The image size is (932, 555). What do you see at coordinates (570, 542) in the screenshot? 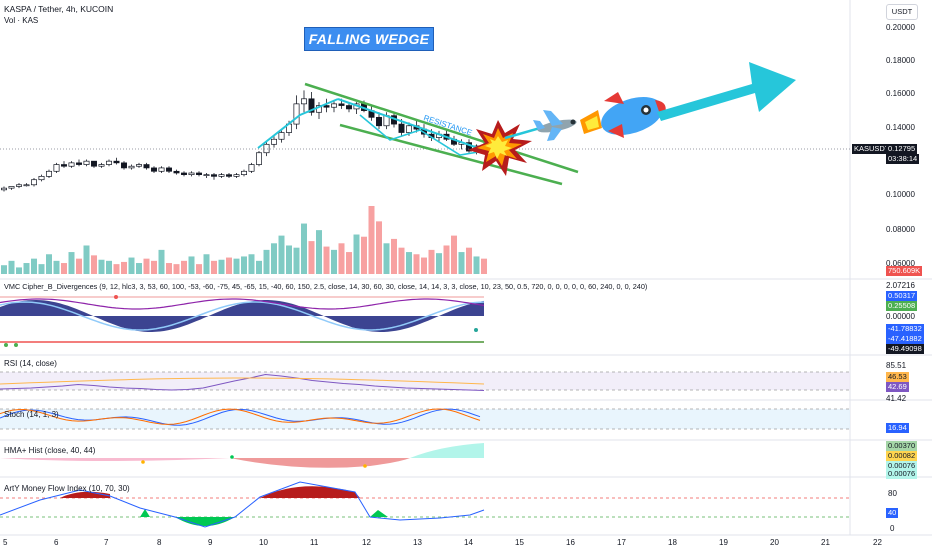
I see `time-tick: 16` at bounding box center [570, 542].